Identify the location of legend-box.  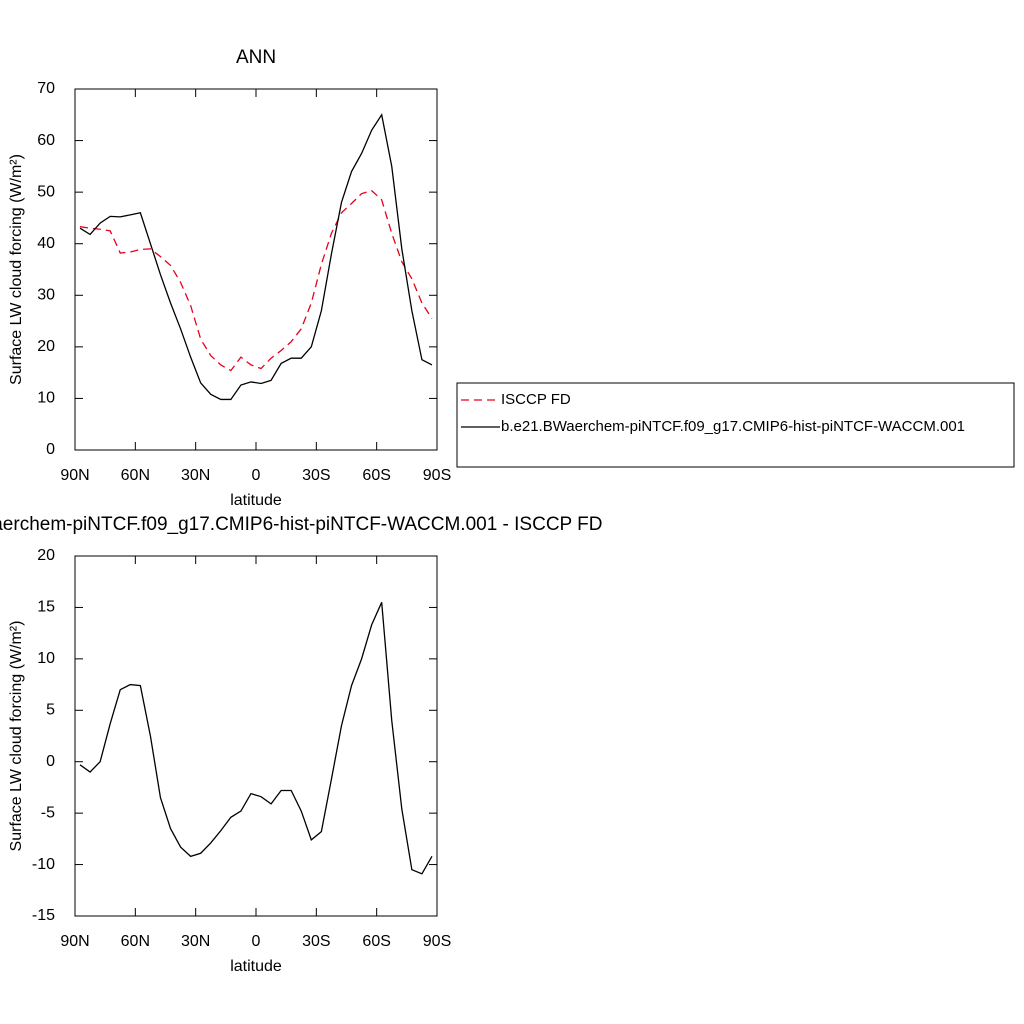
(735, 425).